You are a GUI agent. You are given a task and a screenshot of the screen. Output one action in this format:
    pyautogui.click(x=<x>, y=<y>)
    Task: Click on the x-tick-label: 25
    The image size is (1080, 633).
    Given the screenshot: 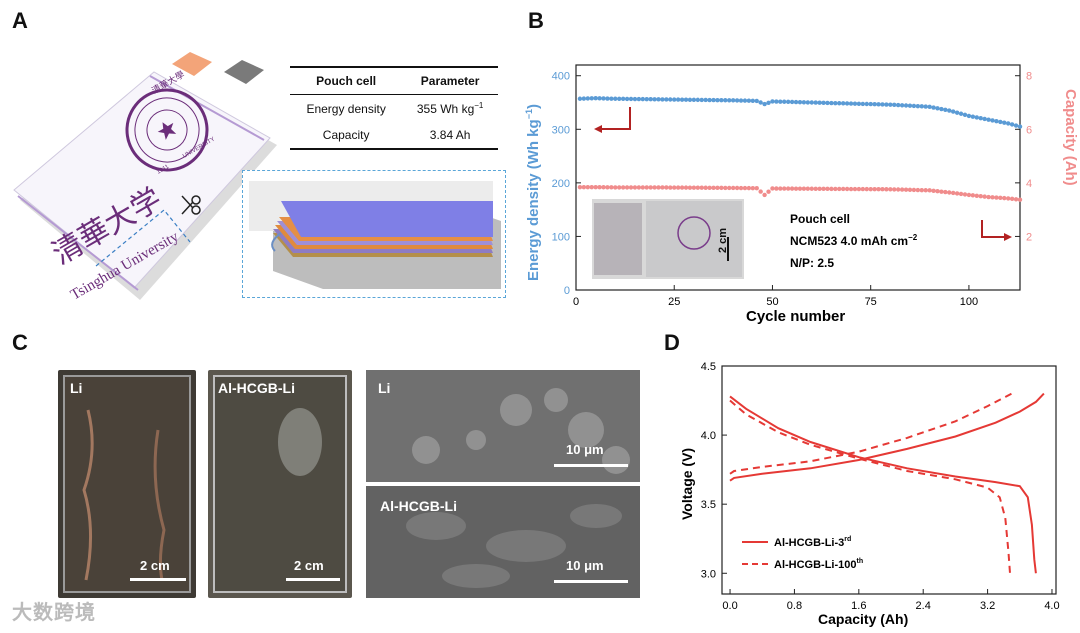 What is the action you would take?
    pyautogui.click(x=674, y=302)
    